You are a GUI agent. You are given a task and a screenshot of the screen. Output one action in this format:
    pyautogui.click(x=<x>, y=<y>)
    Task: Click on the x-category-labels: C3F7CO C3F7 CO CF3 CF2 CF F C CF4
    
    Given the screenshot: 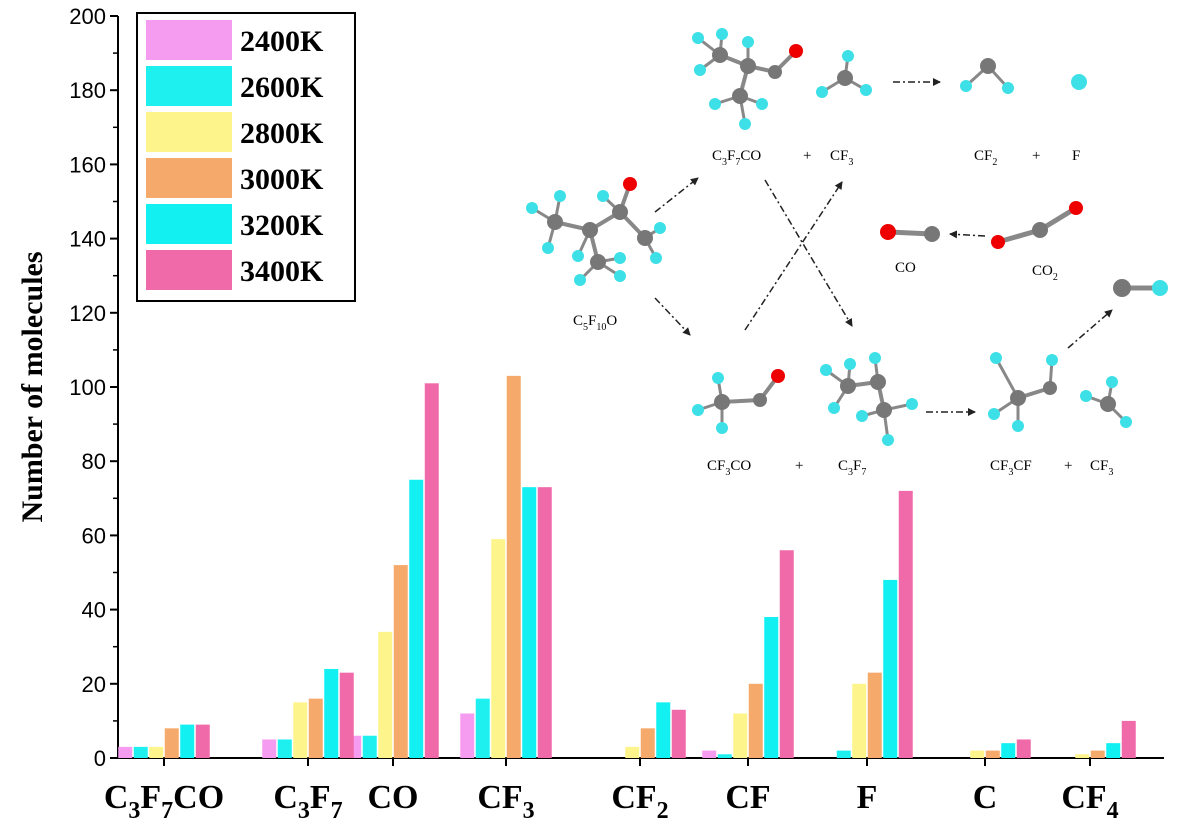 What is the action you would take?
    pyautogui.click(x=611, y=791)
    